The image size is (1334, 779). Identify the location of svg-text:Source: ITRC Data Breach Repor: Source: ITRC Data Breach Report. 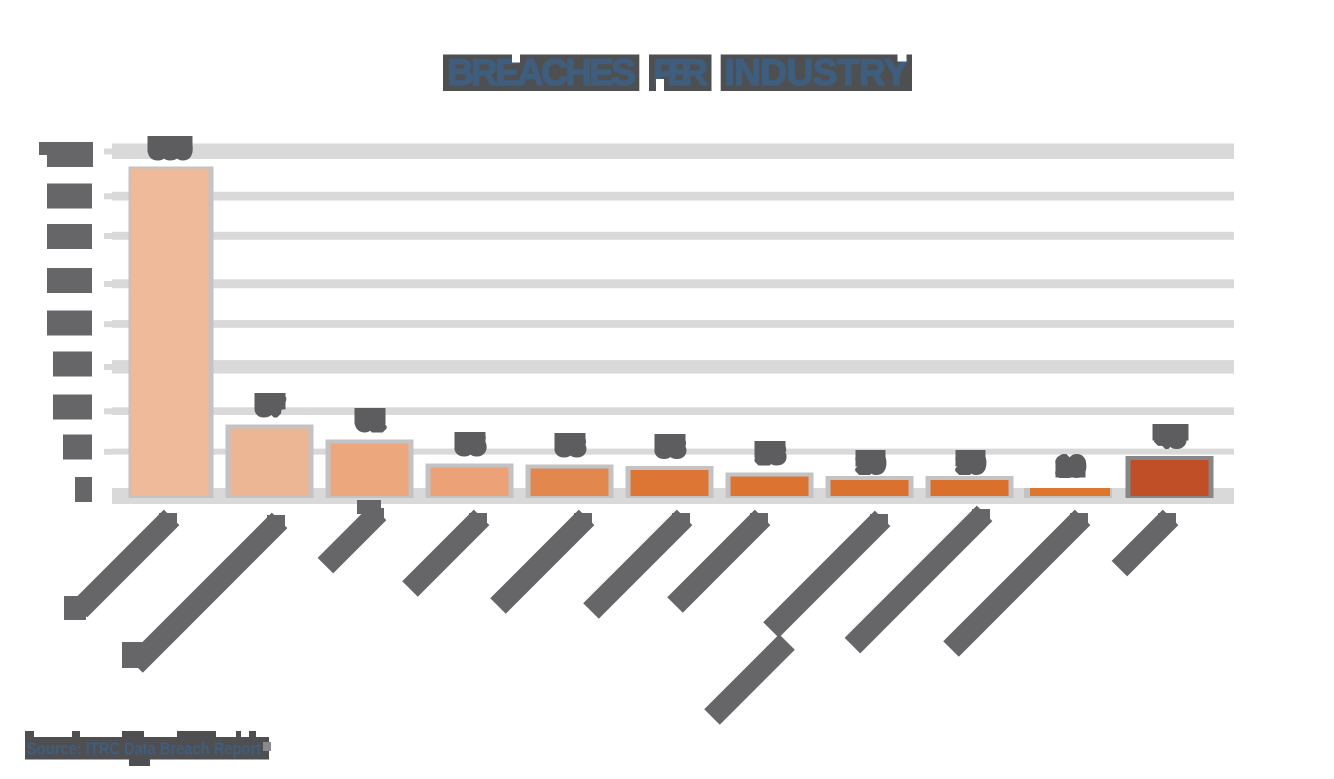
(144, 749).